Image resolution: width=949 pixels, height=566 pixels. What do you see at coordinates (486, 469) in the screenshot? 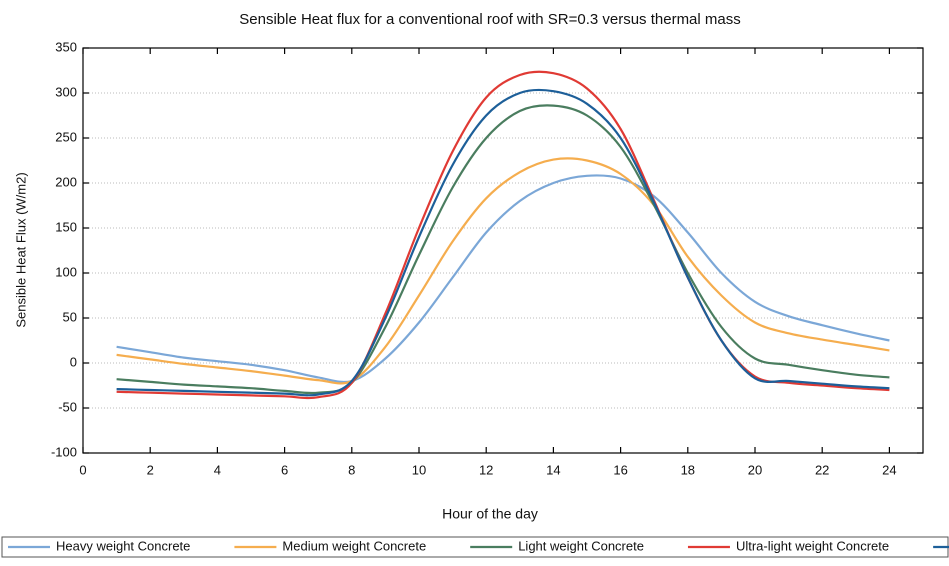
I see `x-tick-label: 12` at bounding box center [486, 469].